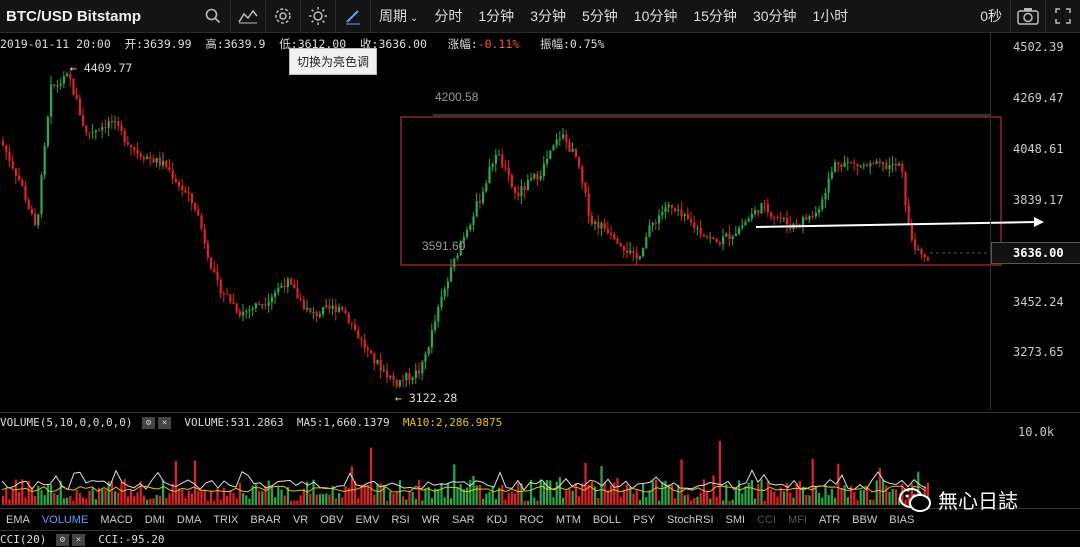 The image size is (1080, 547). What do you see at coordinates (540, 412) in the screenshot?
I see `volume-divider` at bounding box center [540, 412].